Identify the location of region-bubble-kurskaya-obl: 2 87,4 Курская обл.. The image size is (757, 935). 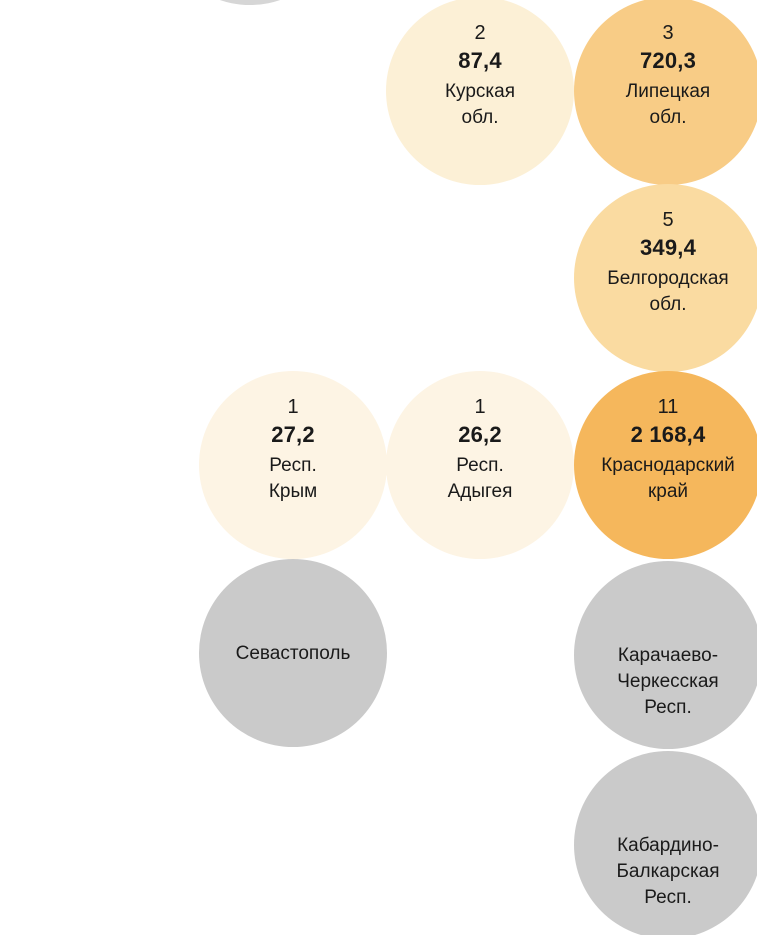
(480, 92).